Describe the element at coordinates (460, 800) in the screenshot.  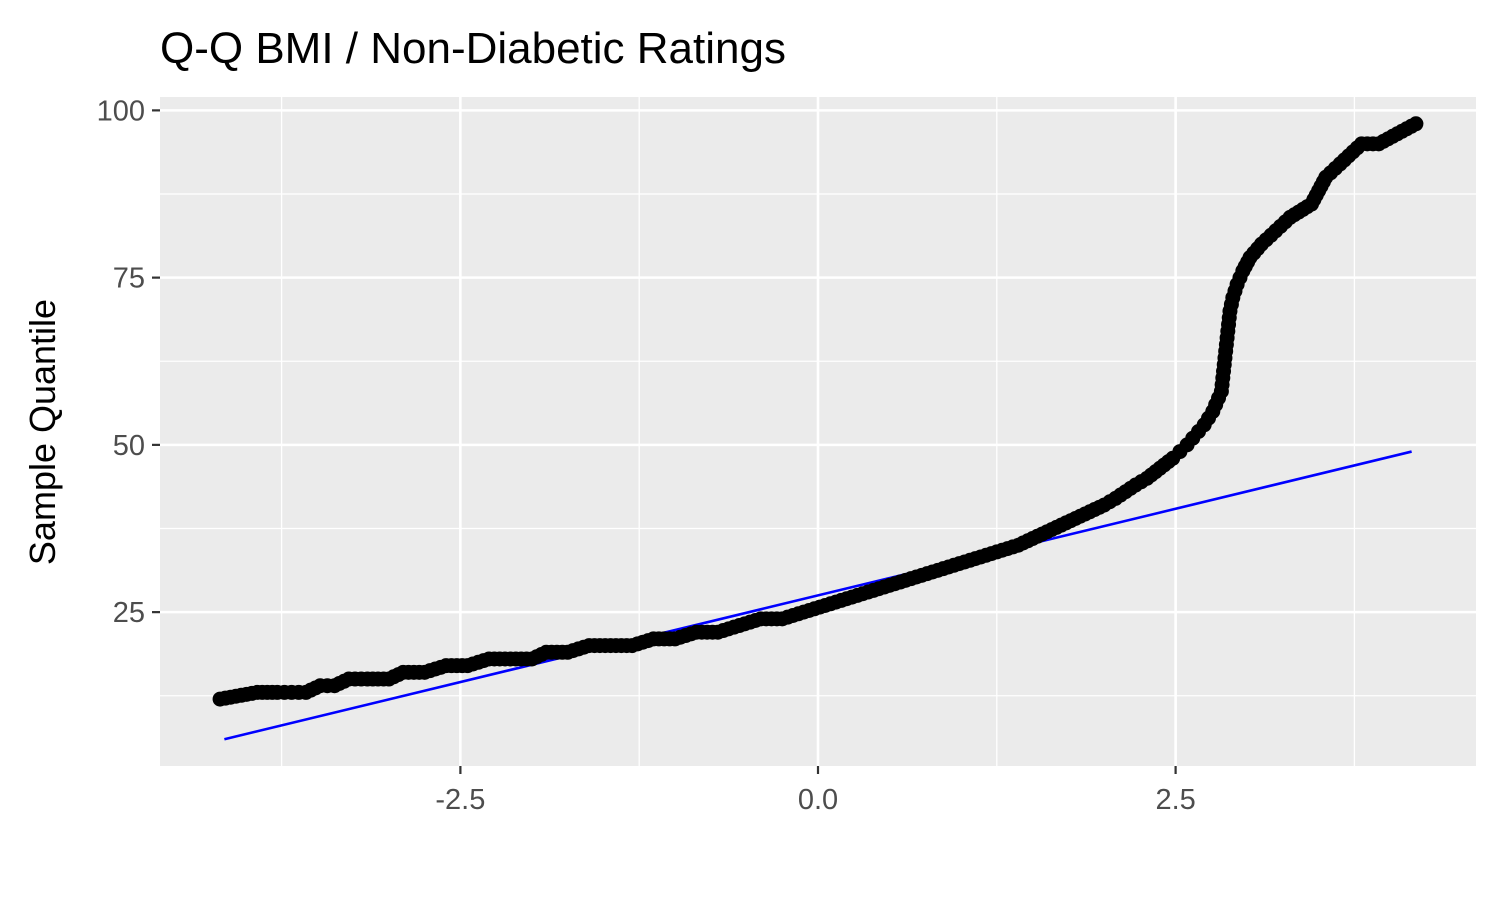
I see `x-tick-label: -2.5` at that location.